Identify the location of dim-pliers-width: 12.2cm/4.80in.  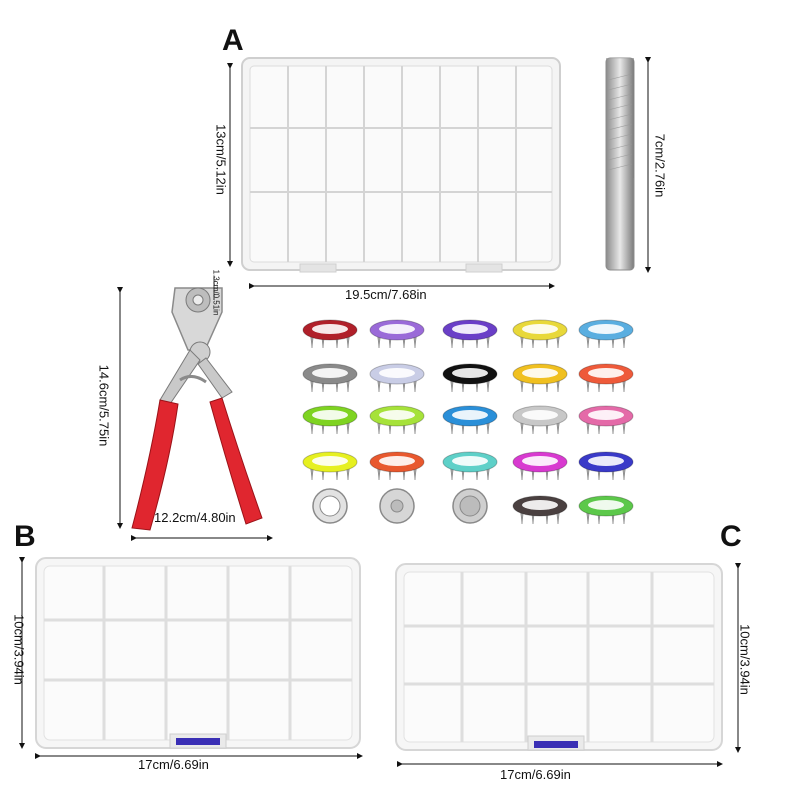
(195, 517).